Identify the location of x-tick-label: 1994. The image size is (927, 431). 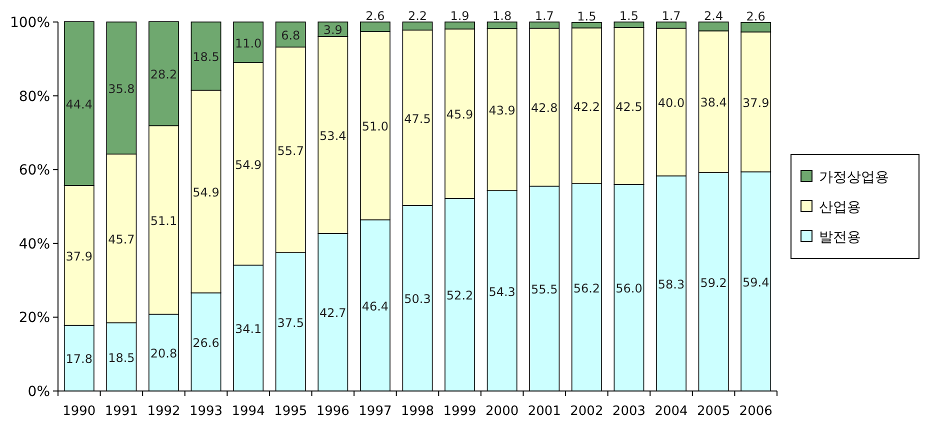
(248, 411).